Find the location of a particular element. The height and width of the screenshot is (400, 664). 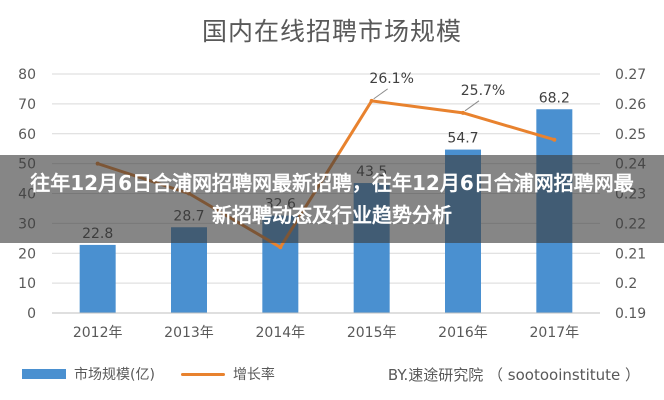

y-right-tick-label: 0.2 is located at coordinates (626, 284).